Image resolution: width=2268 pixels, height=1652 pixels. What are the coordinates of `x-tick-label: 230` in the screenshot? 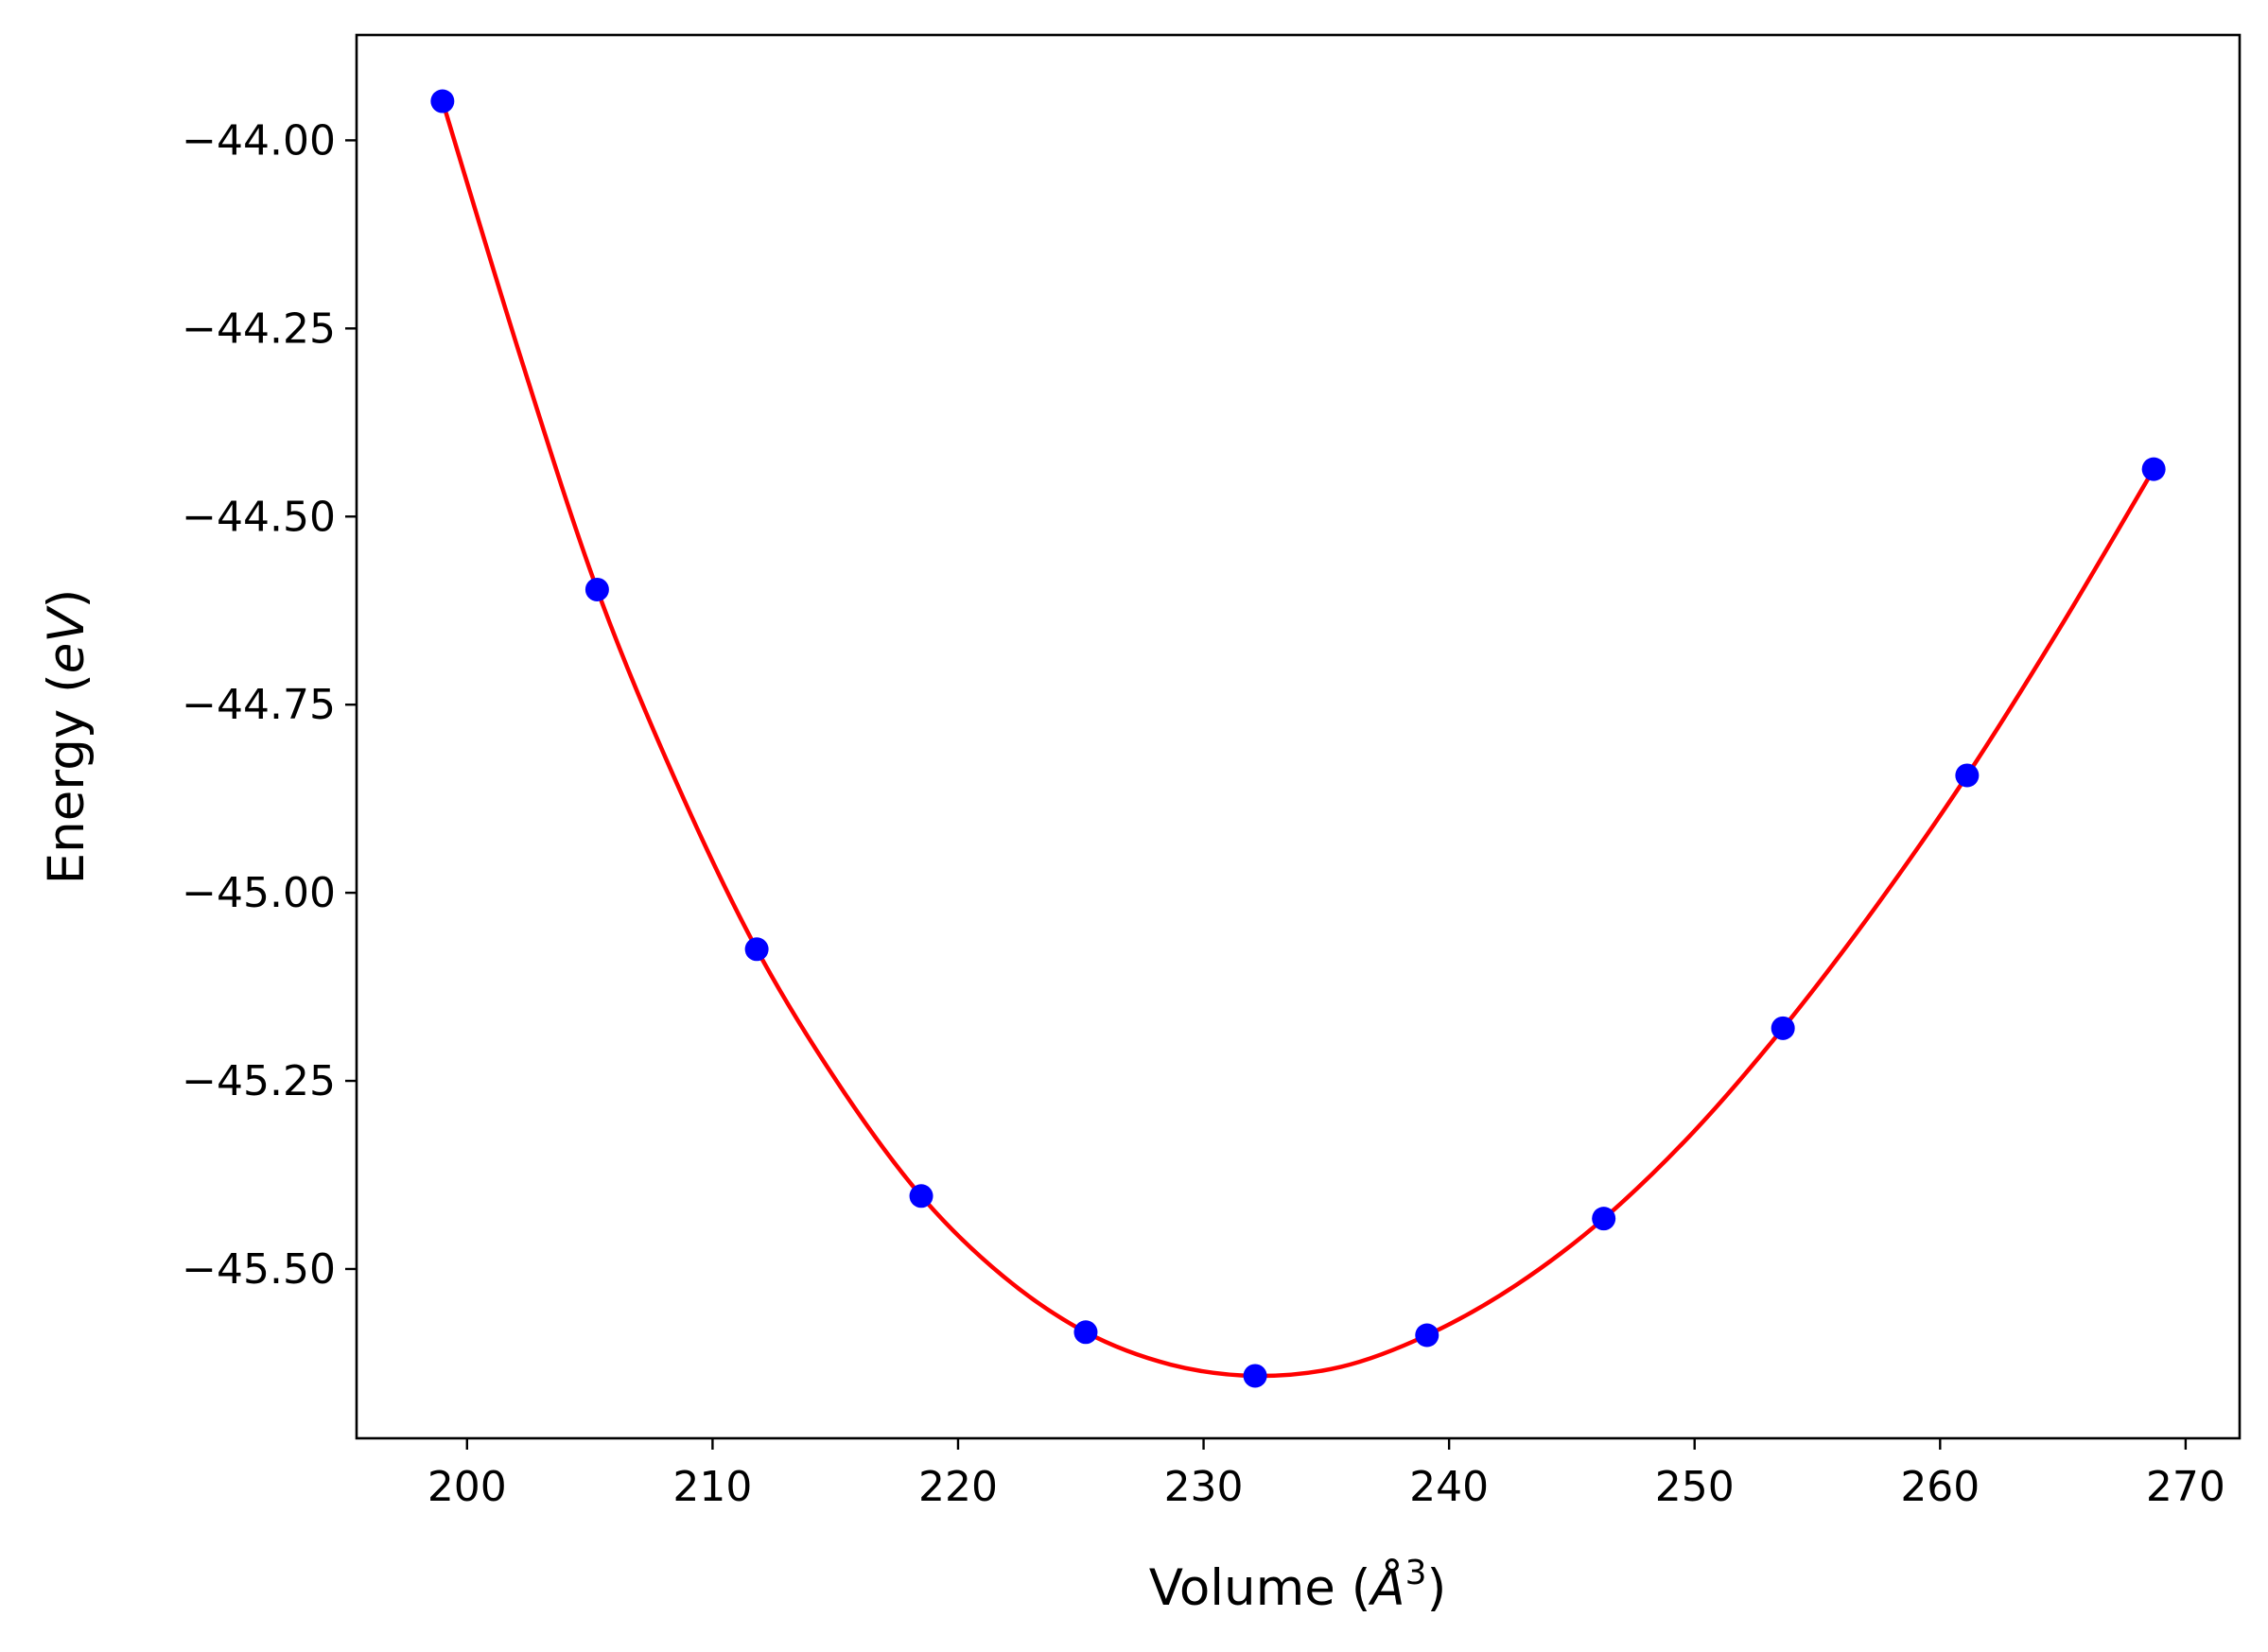 It's located at (1204, 1487).